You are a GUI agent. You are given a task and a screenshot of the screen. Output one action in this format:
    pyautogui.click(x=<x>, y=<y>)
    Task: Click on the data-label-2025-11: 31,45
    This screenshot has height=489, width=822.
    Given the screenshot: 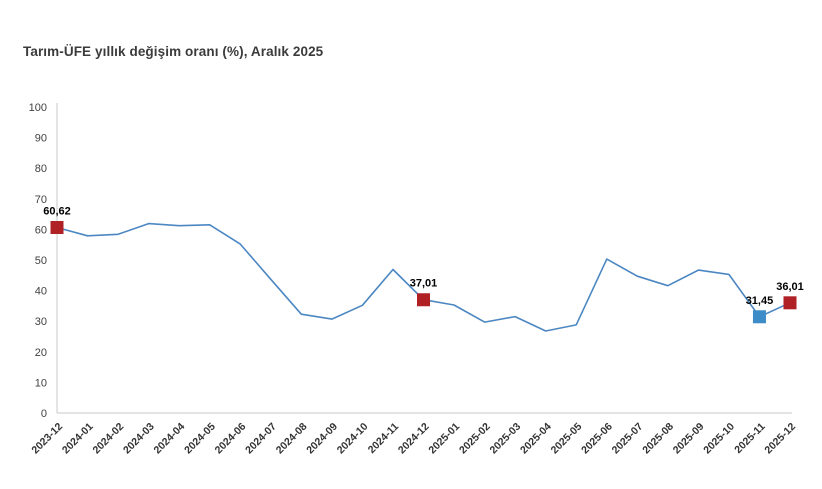 What is the action you would take?
    pyautogui.click(x=760, y=301)
    